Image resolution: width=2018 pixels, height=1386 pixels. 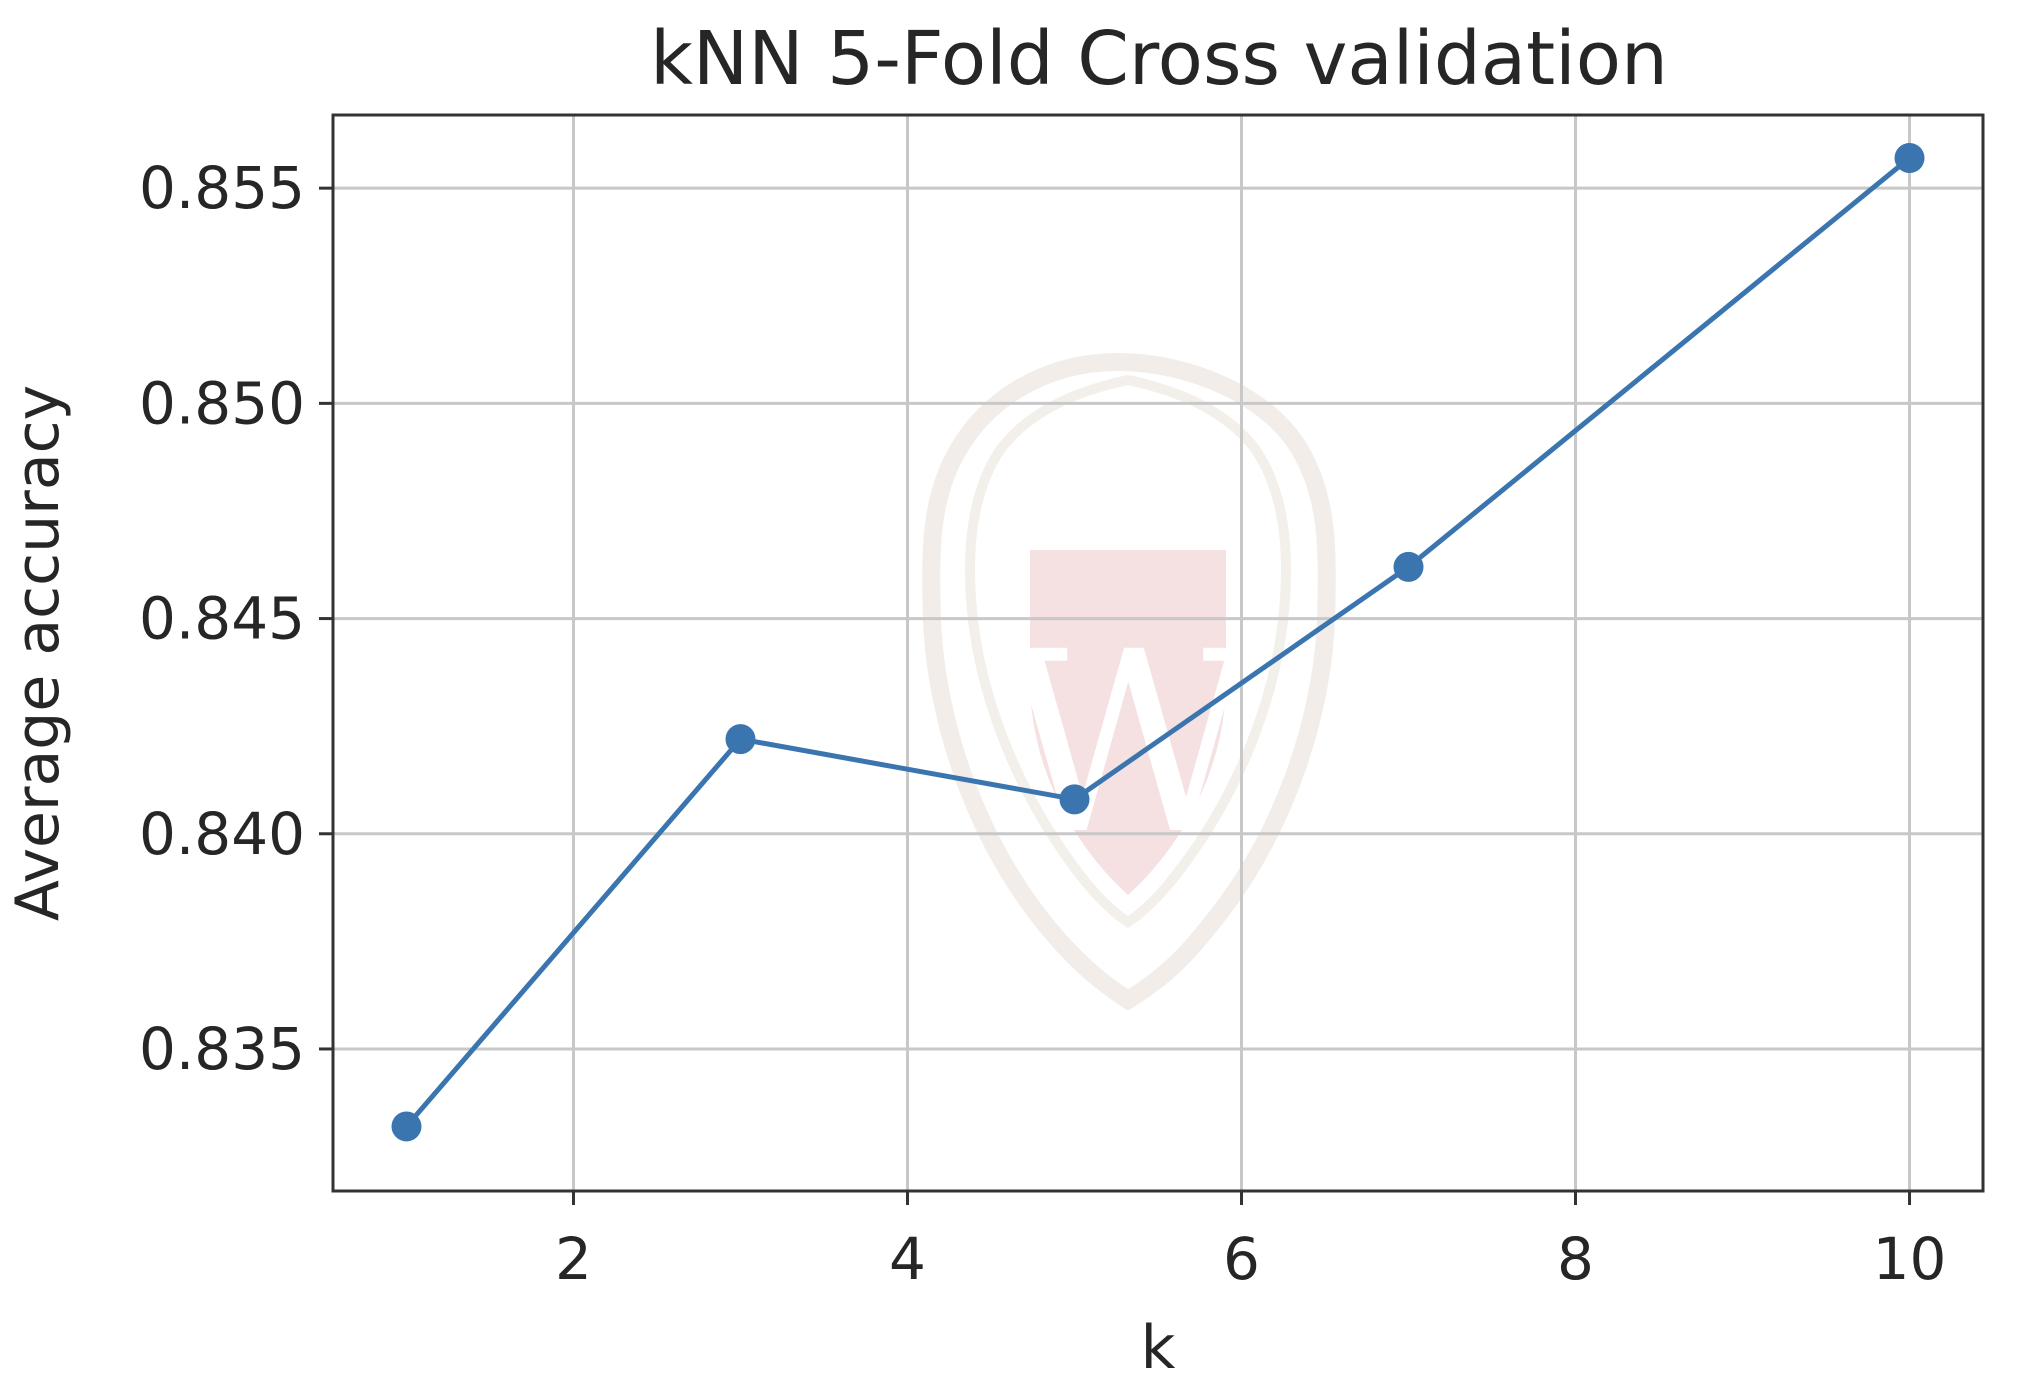 I want to click on chart-title: kNN 5-Fold Cross validation, so click(x=1159, y=59).